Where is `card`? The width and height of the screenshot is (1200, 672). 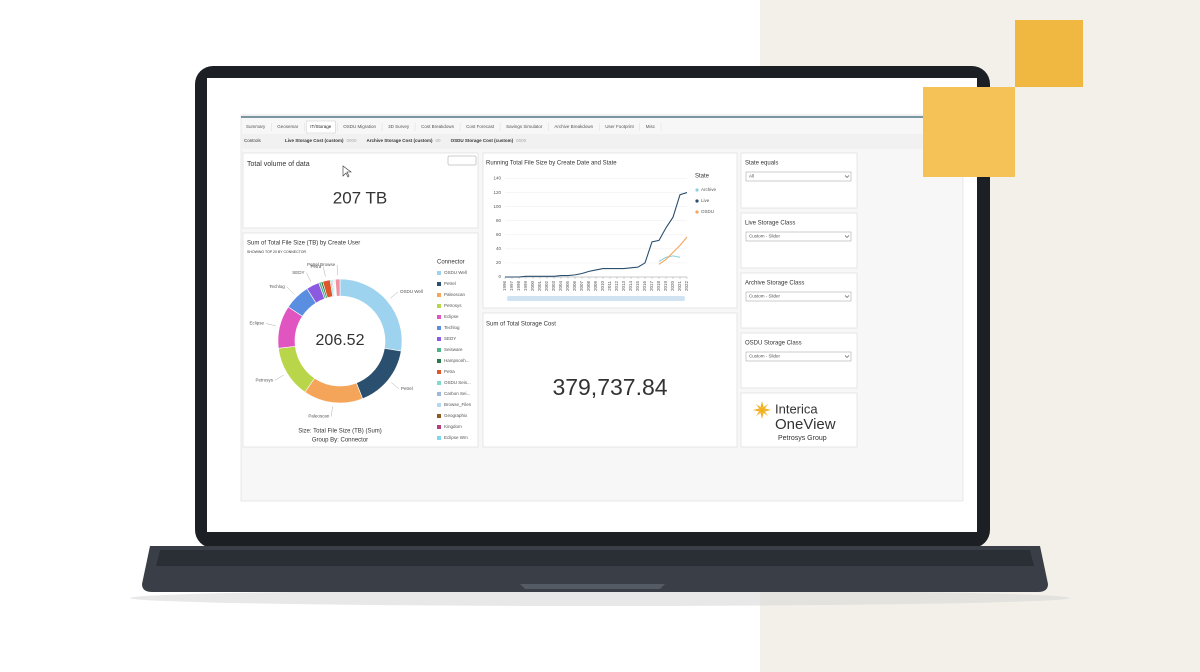
card is located at coordinates (610, 380).